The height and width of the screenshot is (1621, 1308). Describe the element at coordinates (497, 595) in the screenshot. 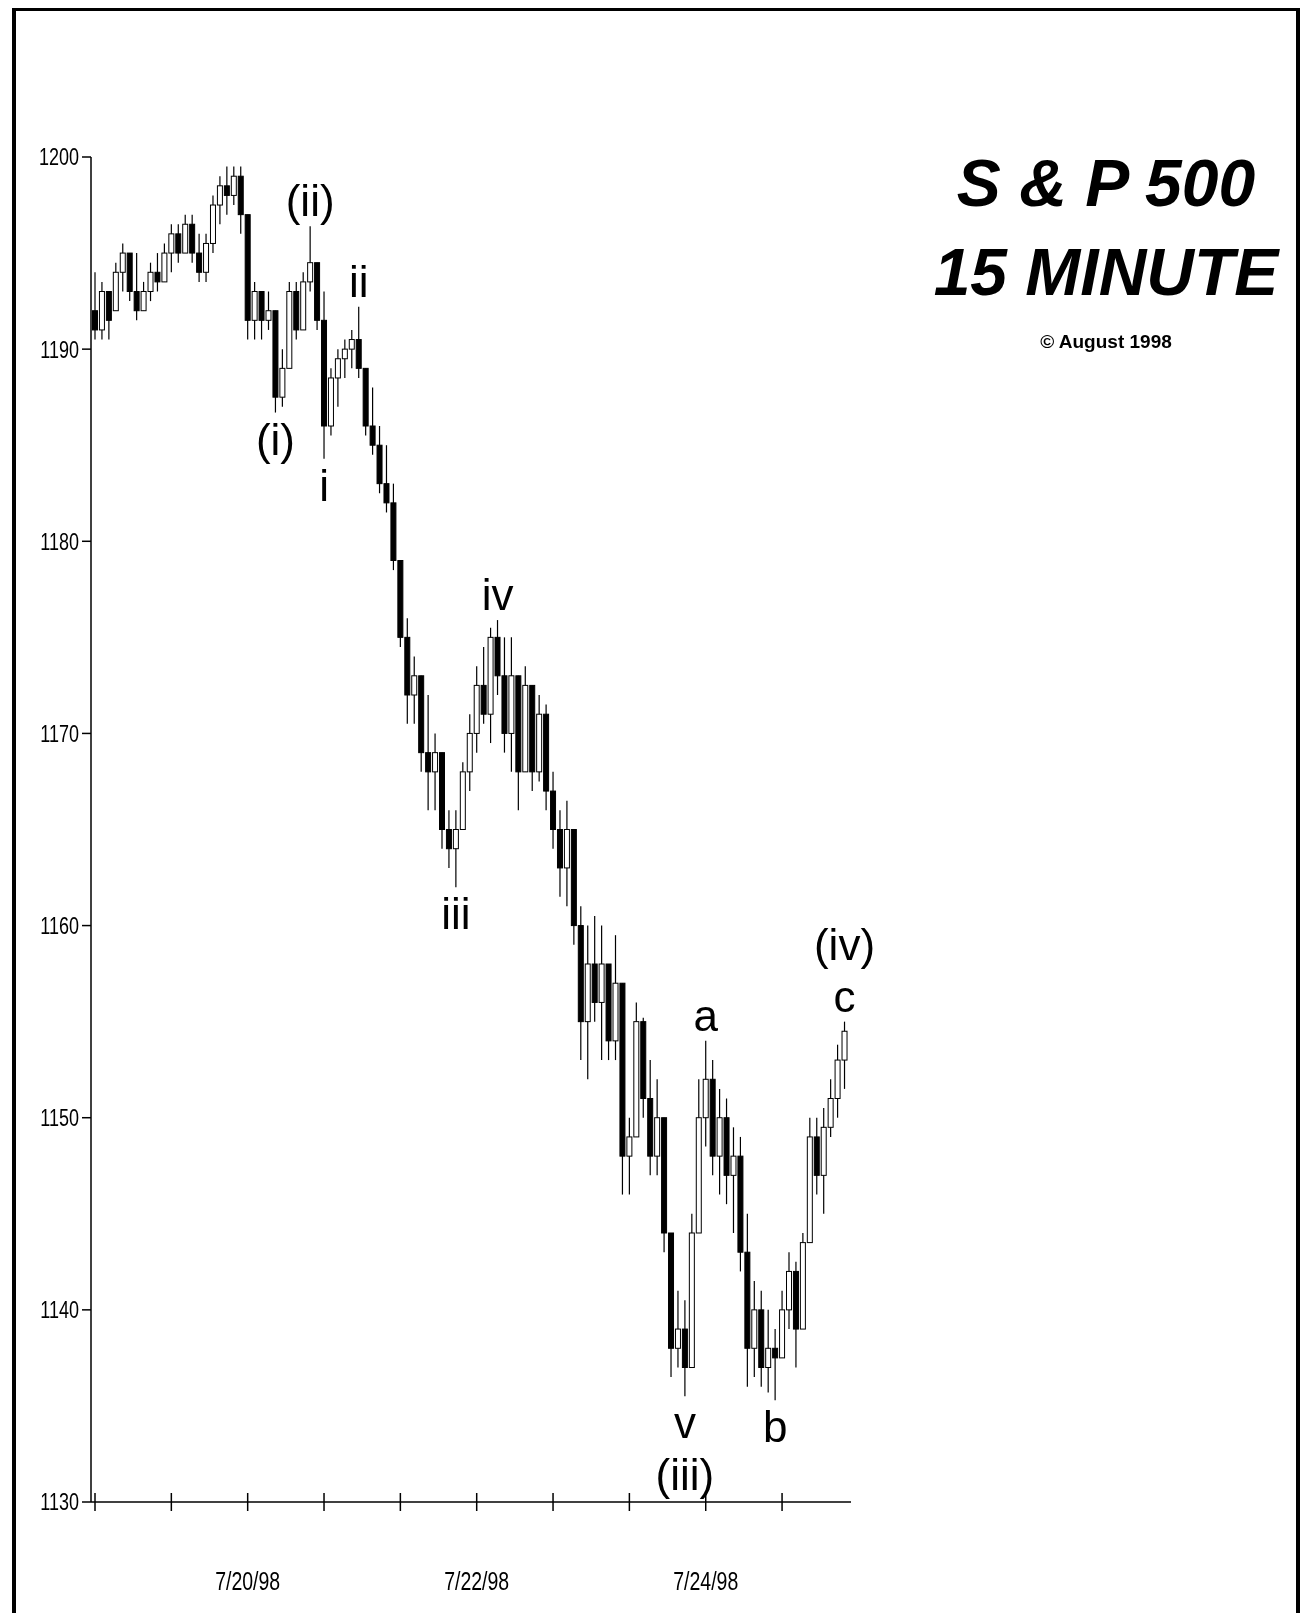

I see `annotation: iv` at that location.